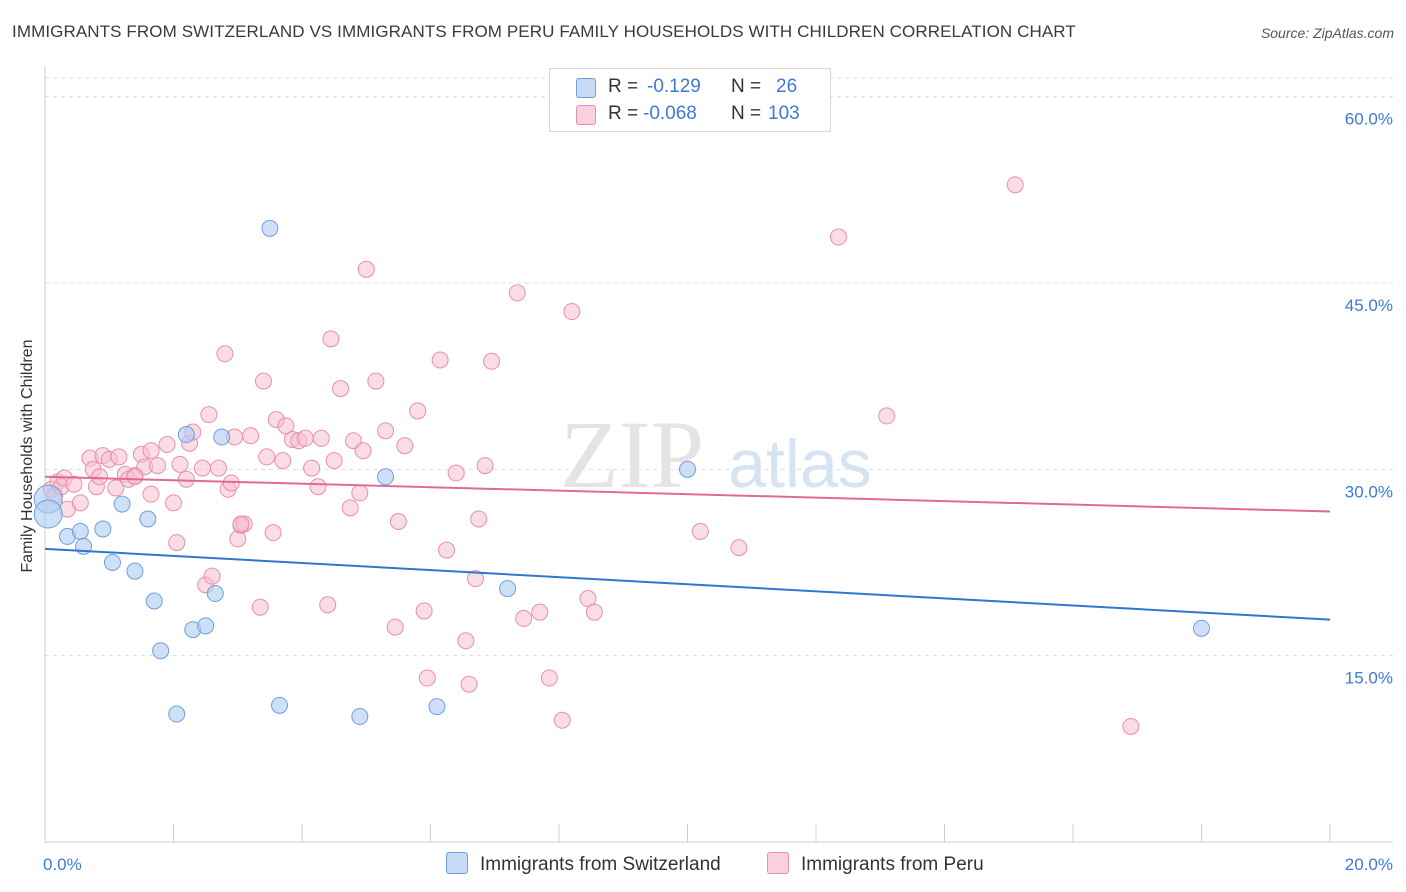 The width and height of the screenshot is (1406, 892). What do you see at coordinates (670, 113) in the screenshot?
I see `legend-r-value: -0.068` at bounding box center [670, 113].